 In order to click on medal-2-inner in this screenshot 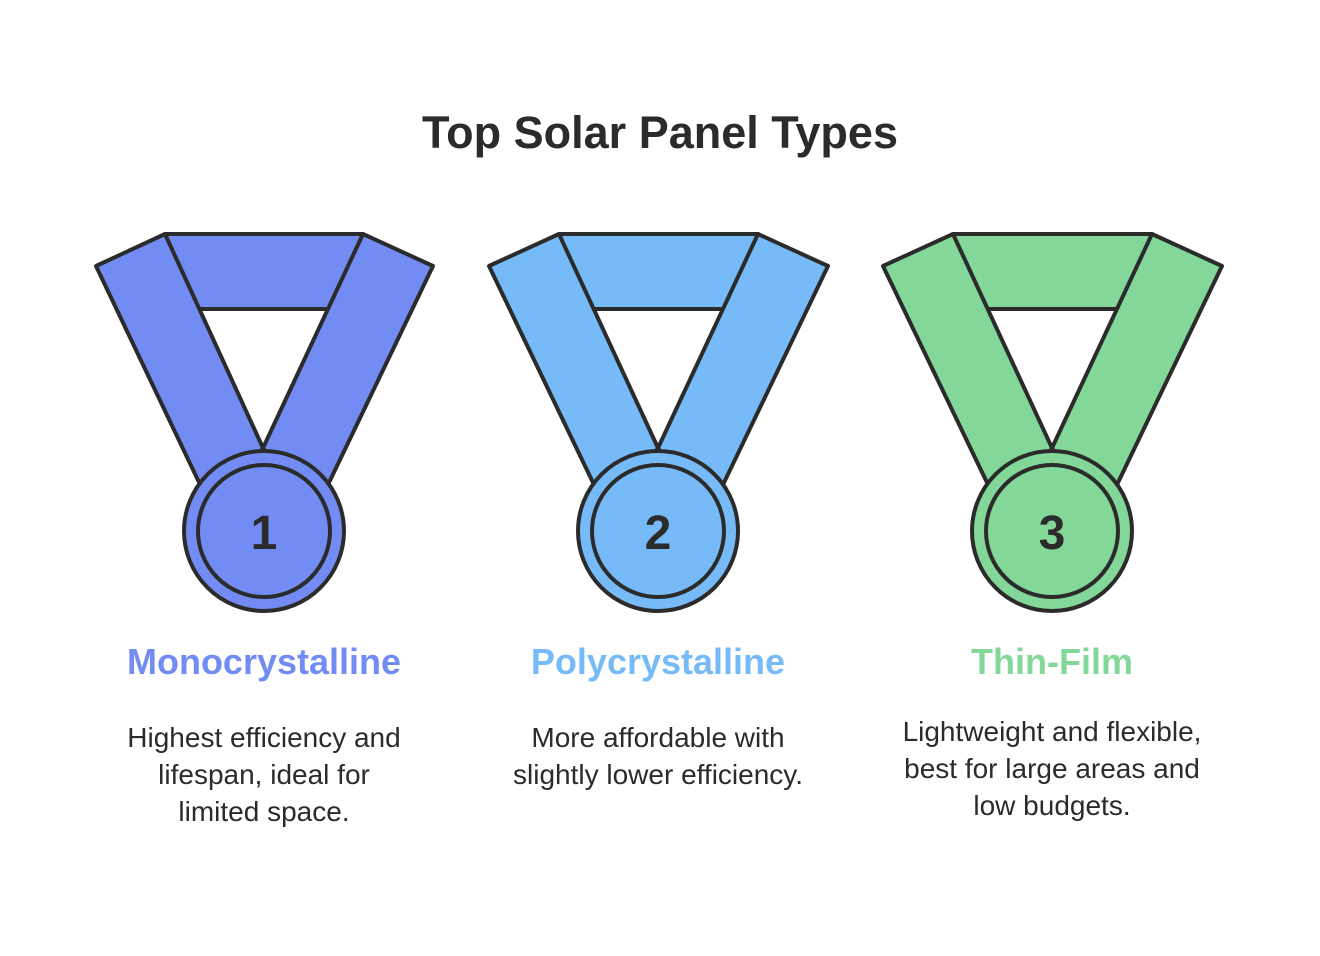, I will do `click(658, 531)`.